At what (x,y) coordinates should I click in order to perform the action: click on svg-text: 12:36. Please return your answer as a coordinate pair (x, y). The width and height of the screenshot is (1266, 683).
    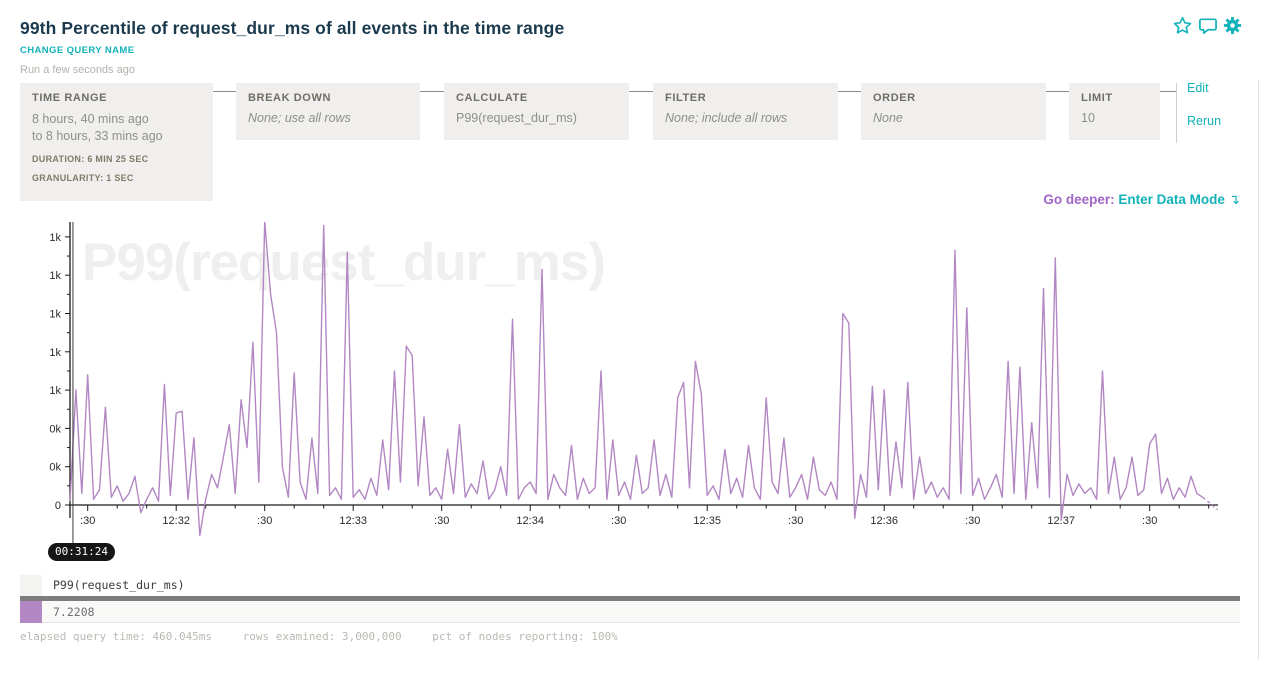
    Looking at the image, I should click on (884, 521).